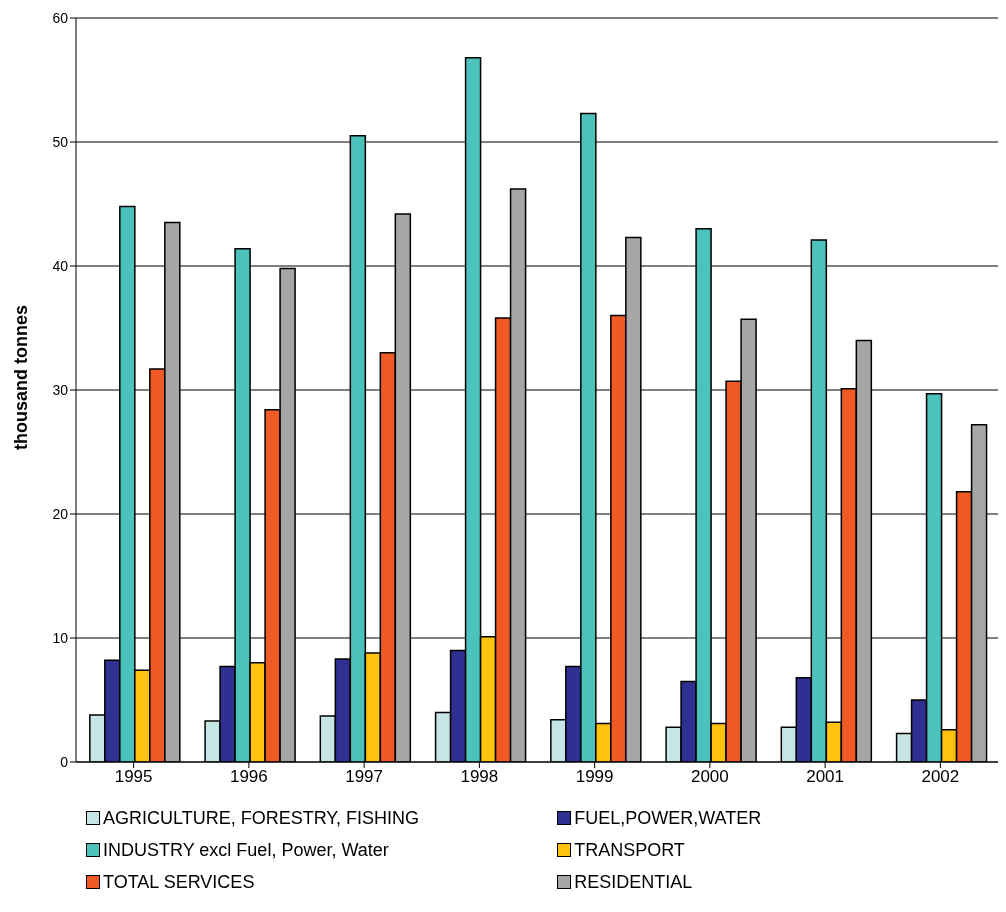  I want to click on legend-label: INDUSTRY excl Fuel, Power, Water, so click(246, 850).